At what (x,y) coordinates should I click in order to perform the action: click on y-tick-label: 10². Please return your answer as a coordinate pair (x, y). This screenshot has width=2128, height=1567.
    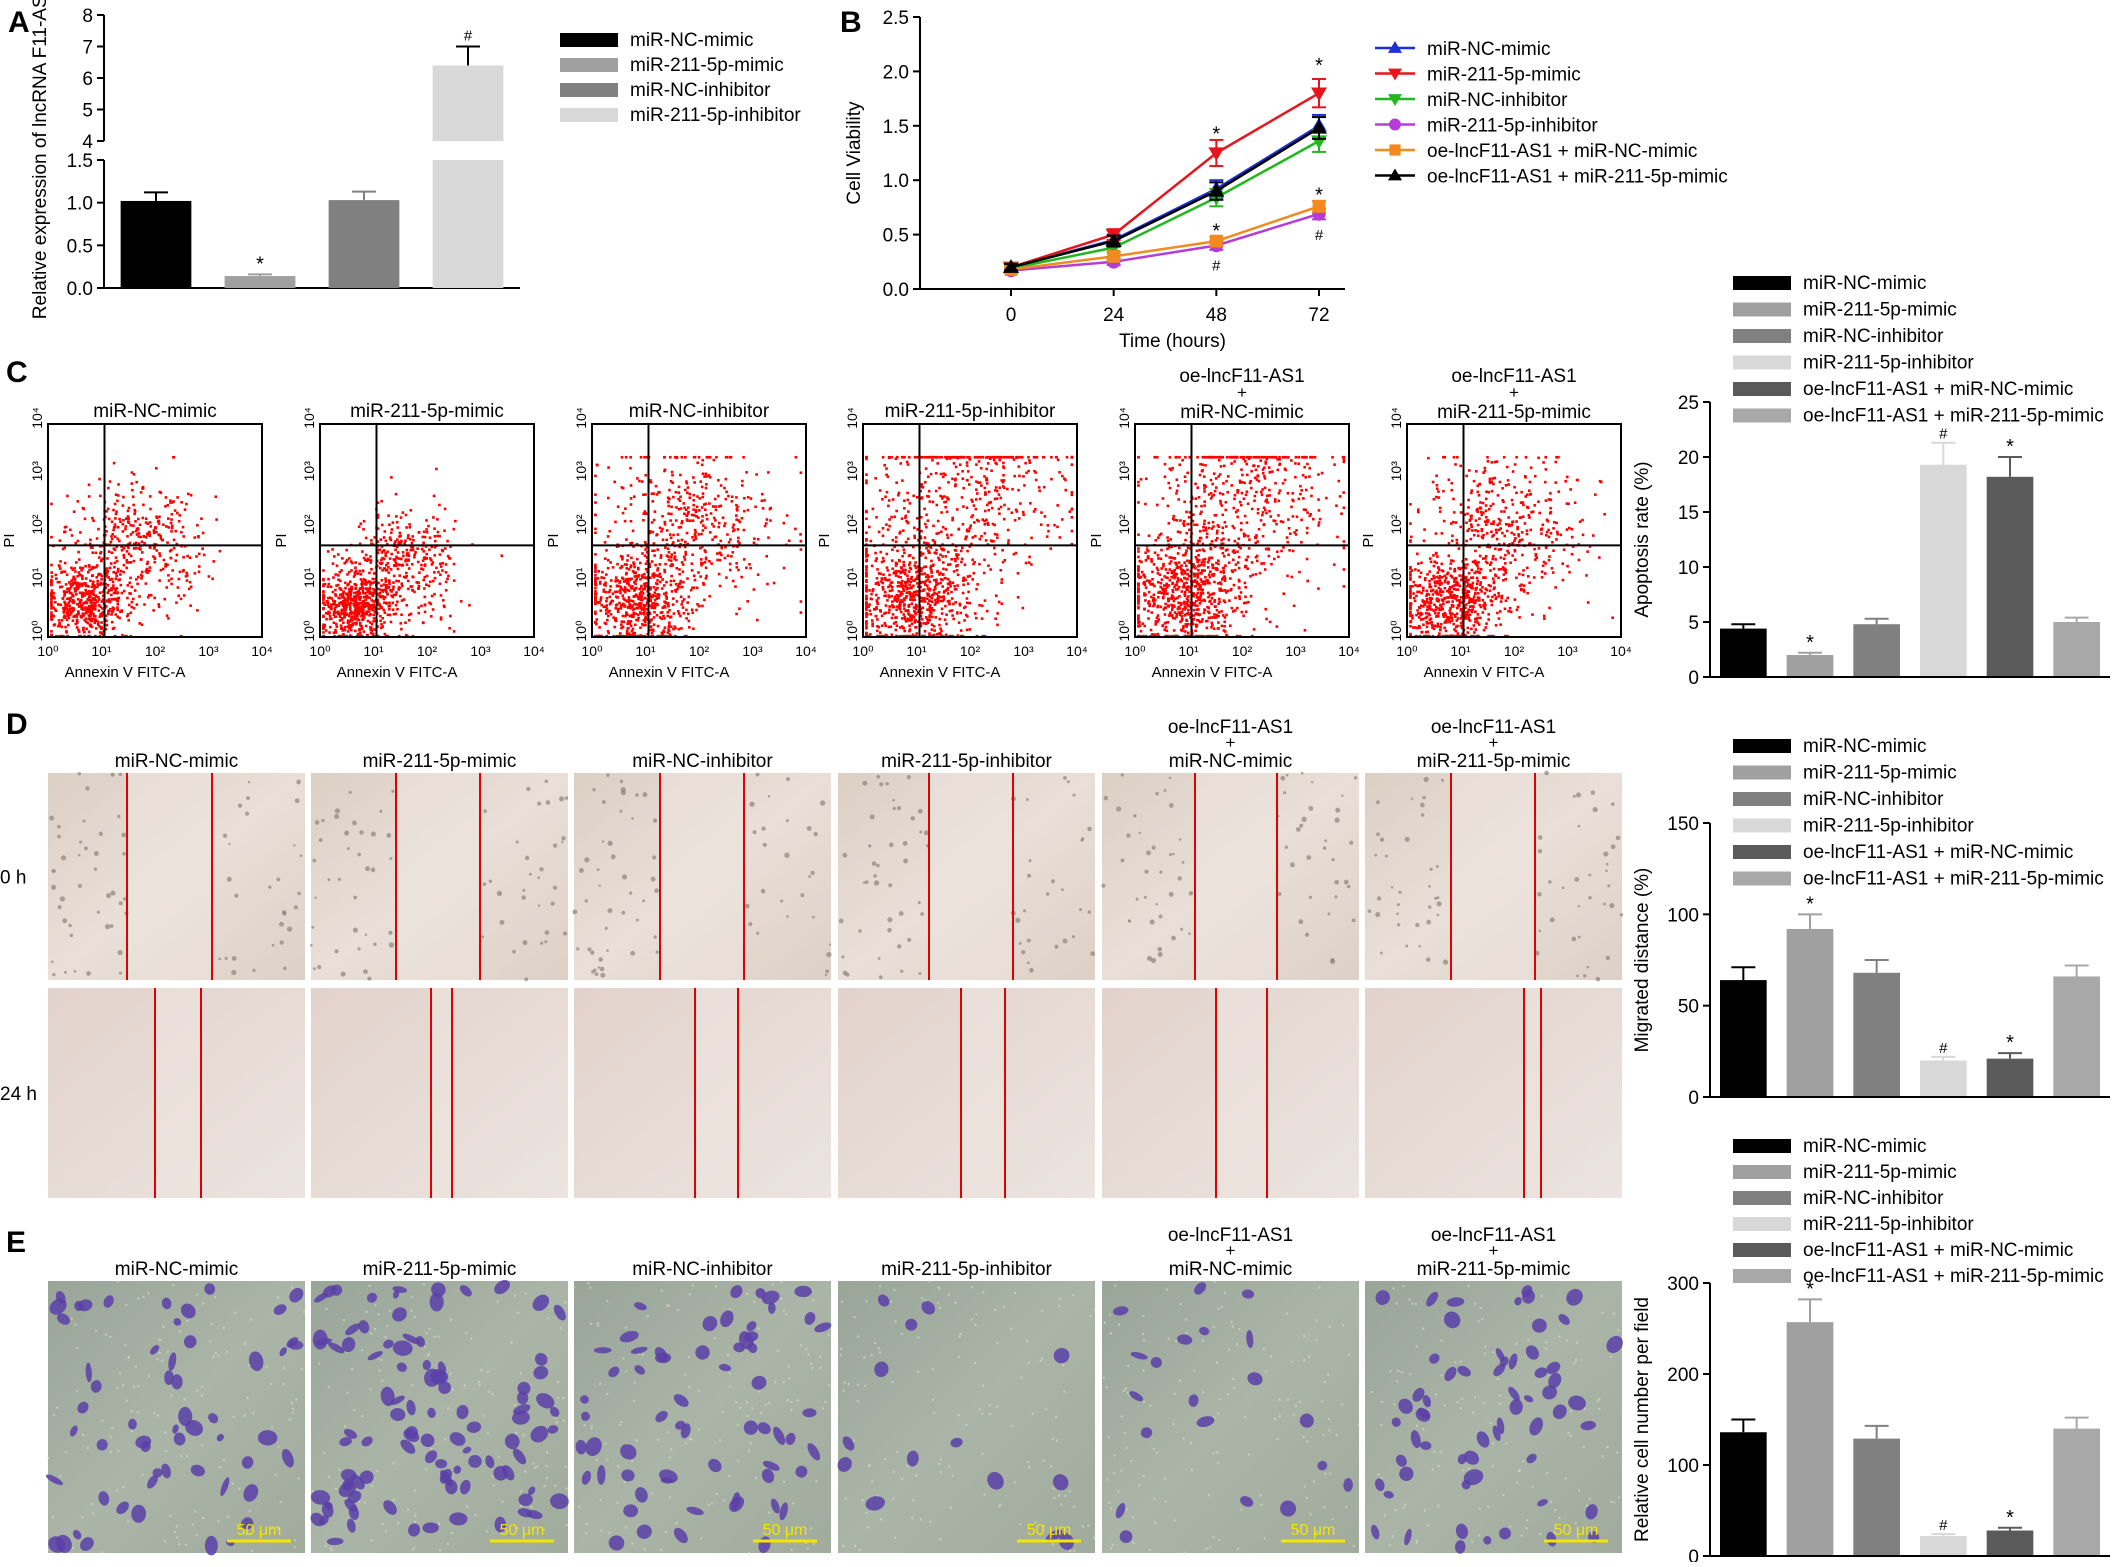
    Looking at the image, I should click on (852, 524).